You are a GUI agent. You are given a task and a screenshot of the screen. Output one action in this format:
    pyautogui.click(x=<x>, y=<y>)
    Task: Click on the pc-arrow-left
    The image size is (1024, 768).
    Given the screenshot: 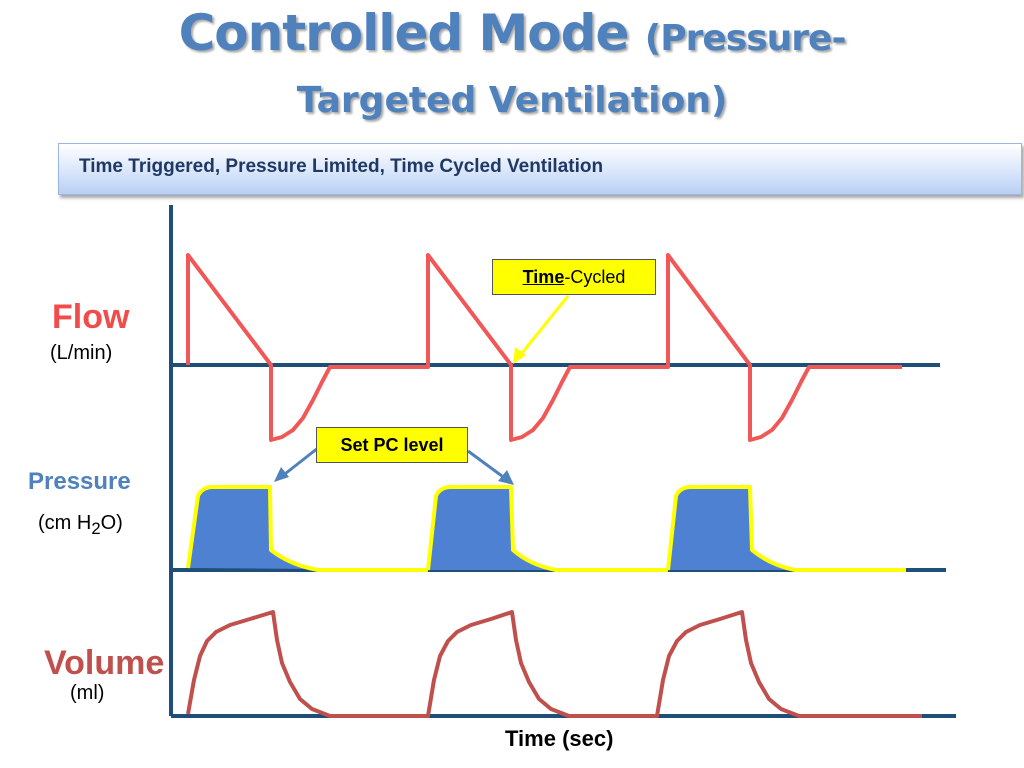 What is the action you would take?
    pyautogui.click(x=299, y=462)
    